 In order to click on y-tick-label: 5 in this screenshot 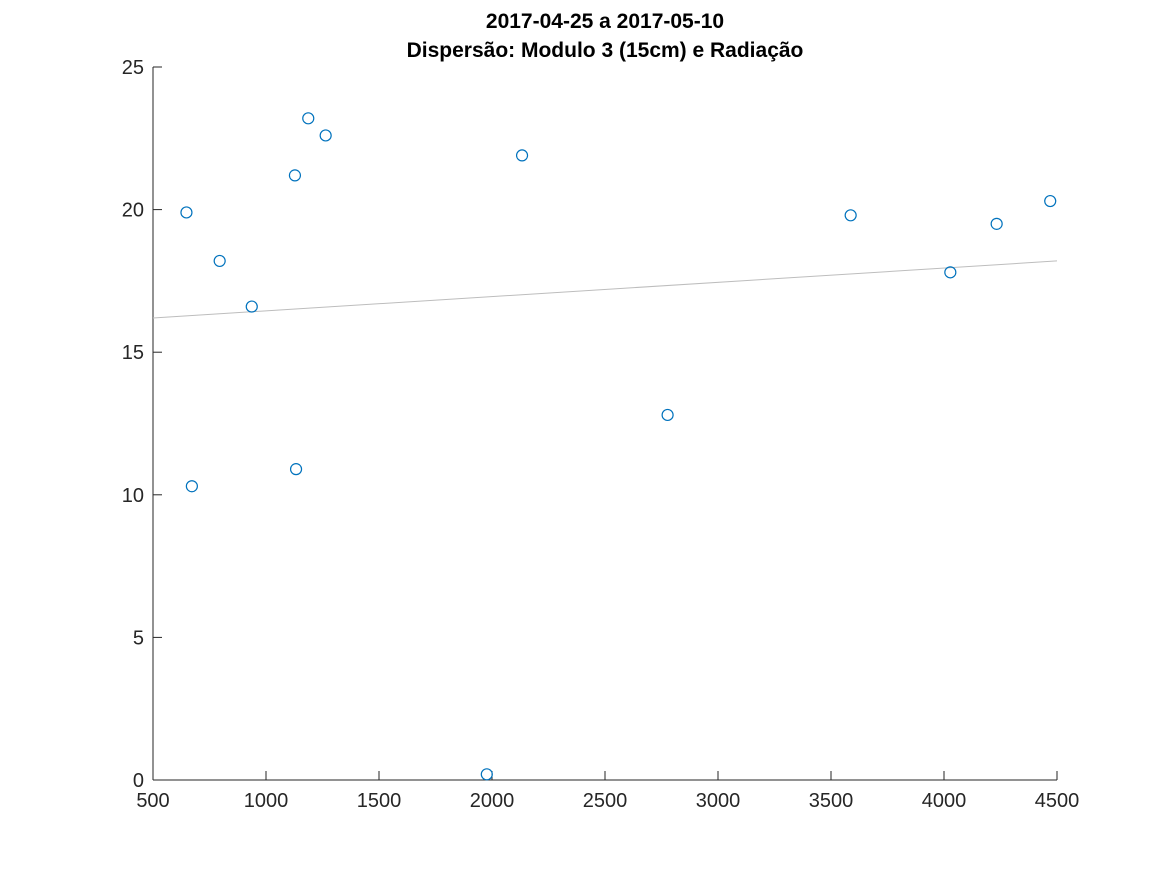, I will do `click(138, 638)`.